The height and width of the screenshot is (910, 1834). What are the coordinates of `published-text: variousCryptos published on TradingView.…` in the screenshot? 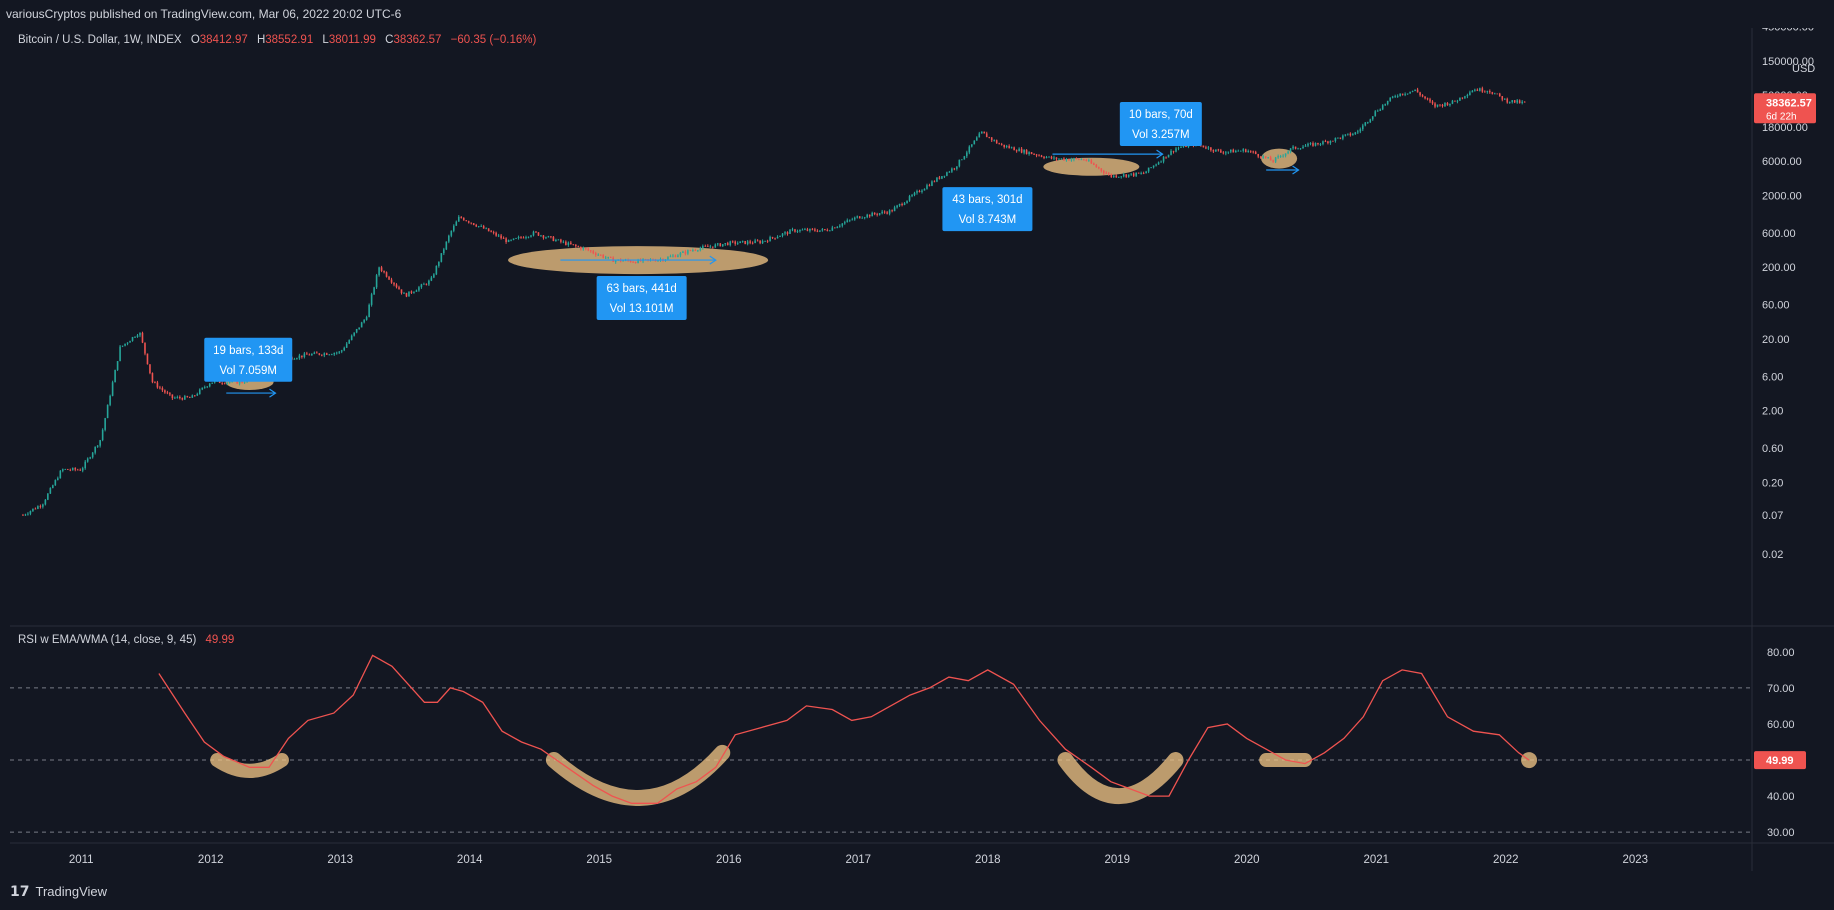 It's located at (204, 14).